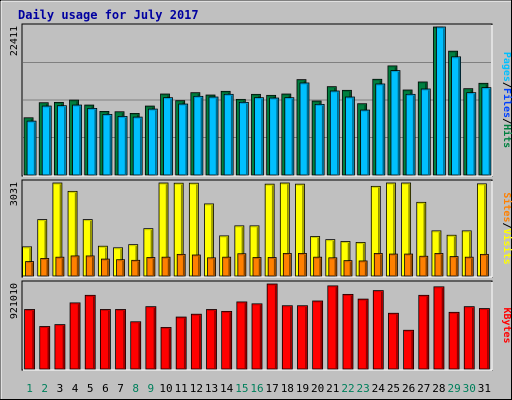  I want to click on x-tick-day-16: 16, so click(256, 388).